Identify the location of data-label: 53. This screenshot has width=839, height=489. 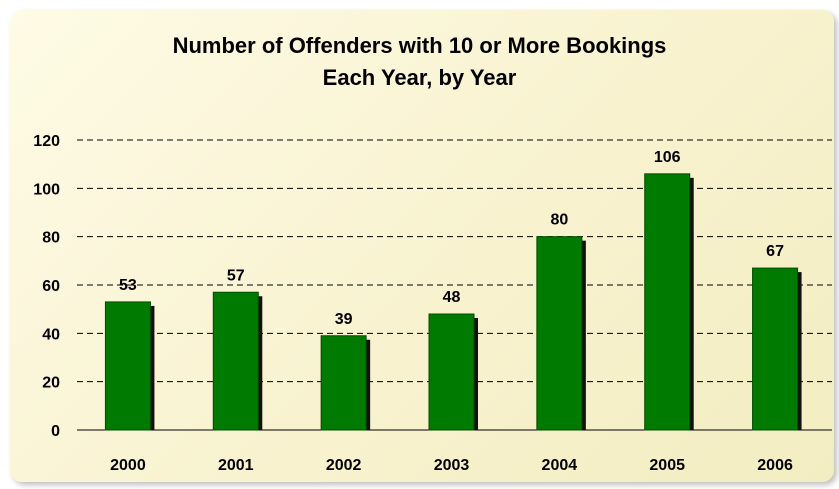
(128, 285).